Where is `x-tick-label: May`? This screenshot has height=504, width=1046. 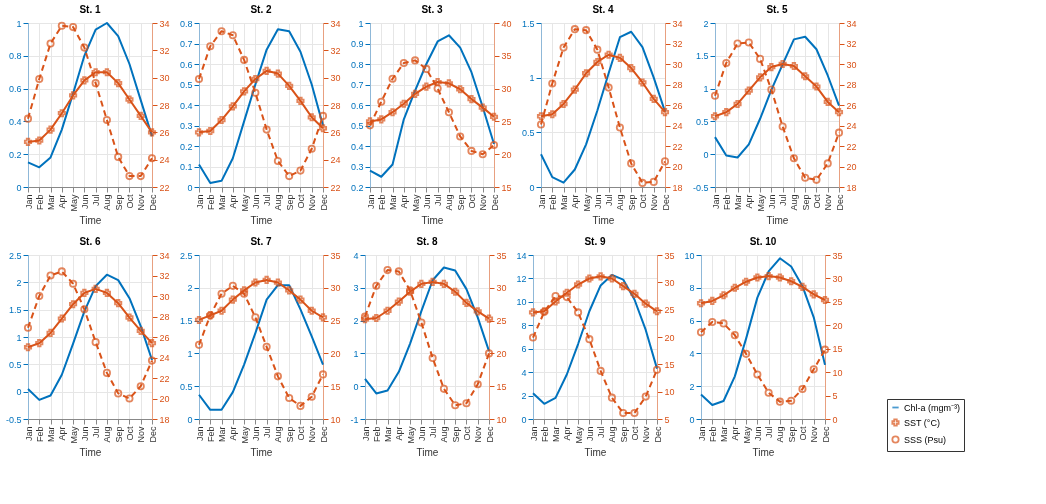
x-tick-label: May is located at coordinates (244, 435).